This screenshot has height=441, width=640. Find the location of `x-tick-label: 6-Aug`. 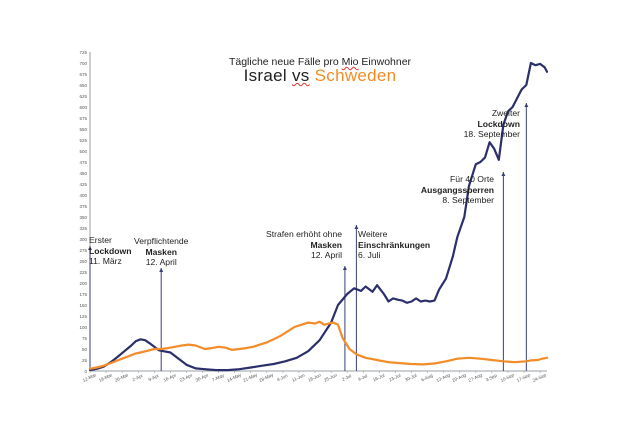

x-tick-label: 6-Aug is located at coordinates (426, 378).